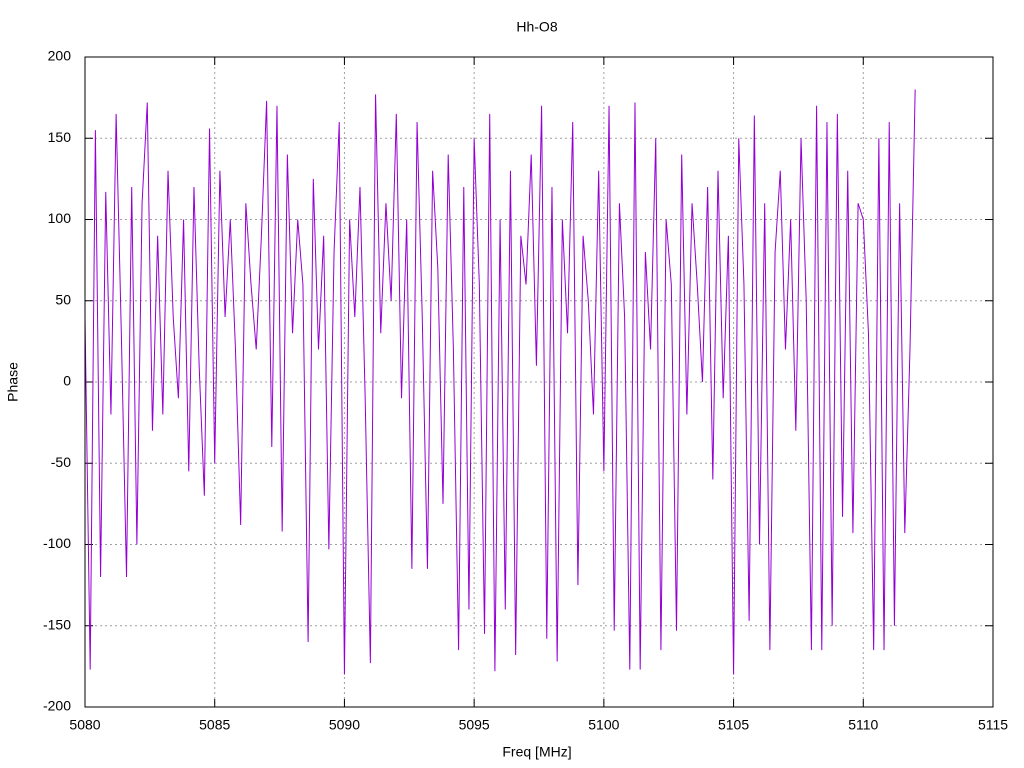 The height and width of the screenshot is (768, 1024). I want to click on x-tick-label: 5080, so click(84, 725).